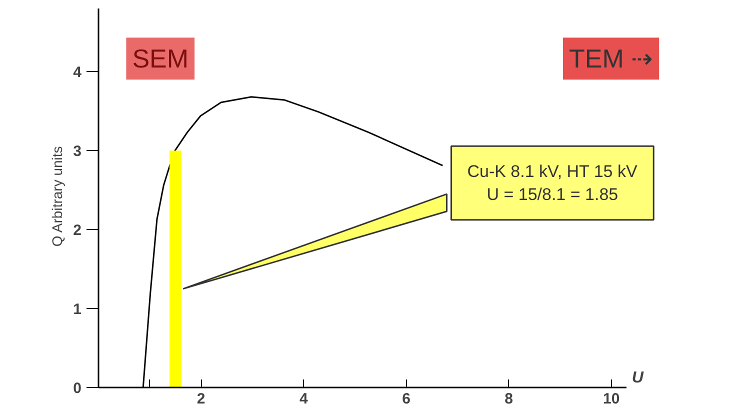  I want to click on x-axis-title: U, so click(638, 378).